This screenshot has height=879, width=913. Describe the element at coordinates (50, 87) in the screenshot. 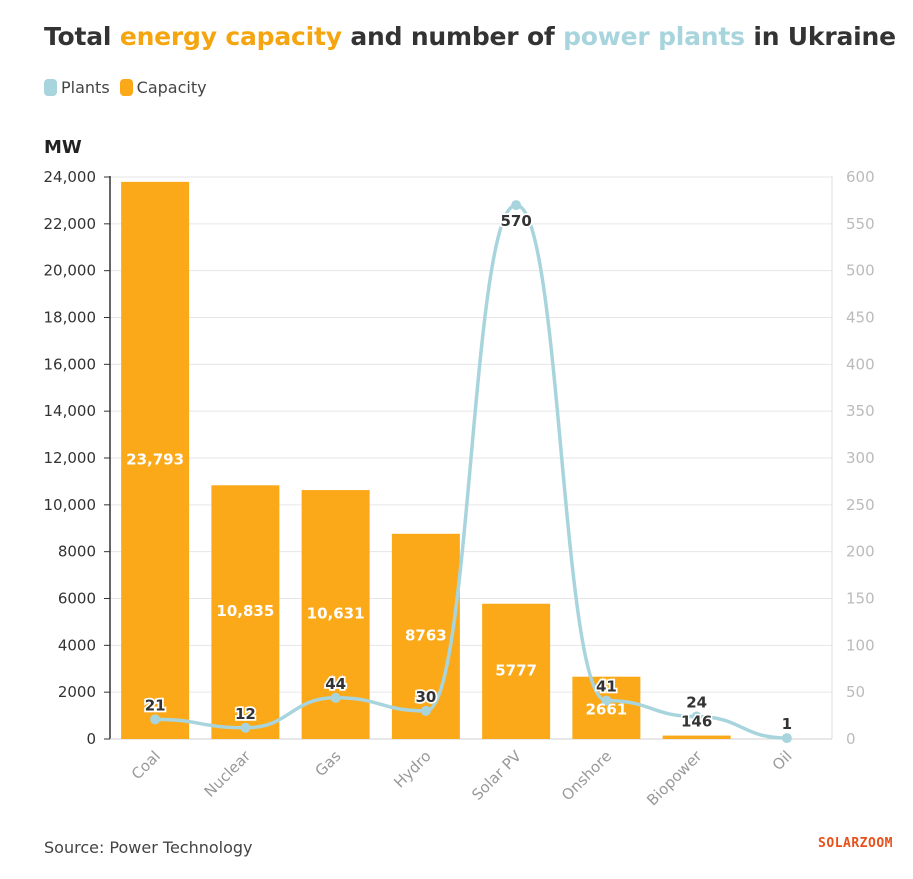

I see `legend-swatch-plants` at that location.